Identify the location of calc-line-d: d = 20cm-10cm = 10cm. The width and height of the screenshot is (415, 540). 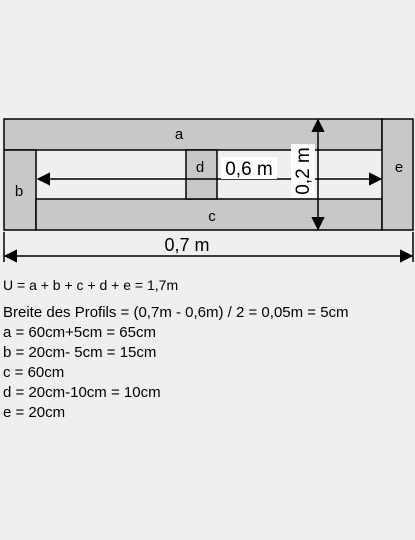
(82, 392).